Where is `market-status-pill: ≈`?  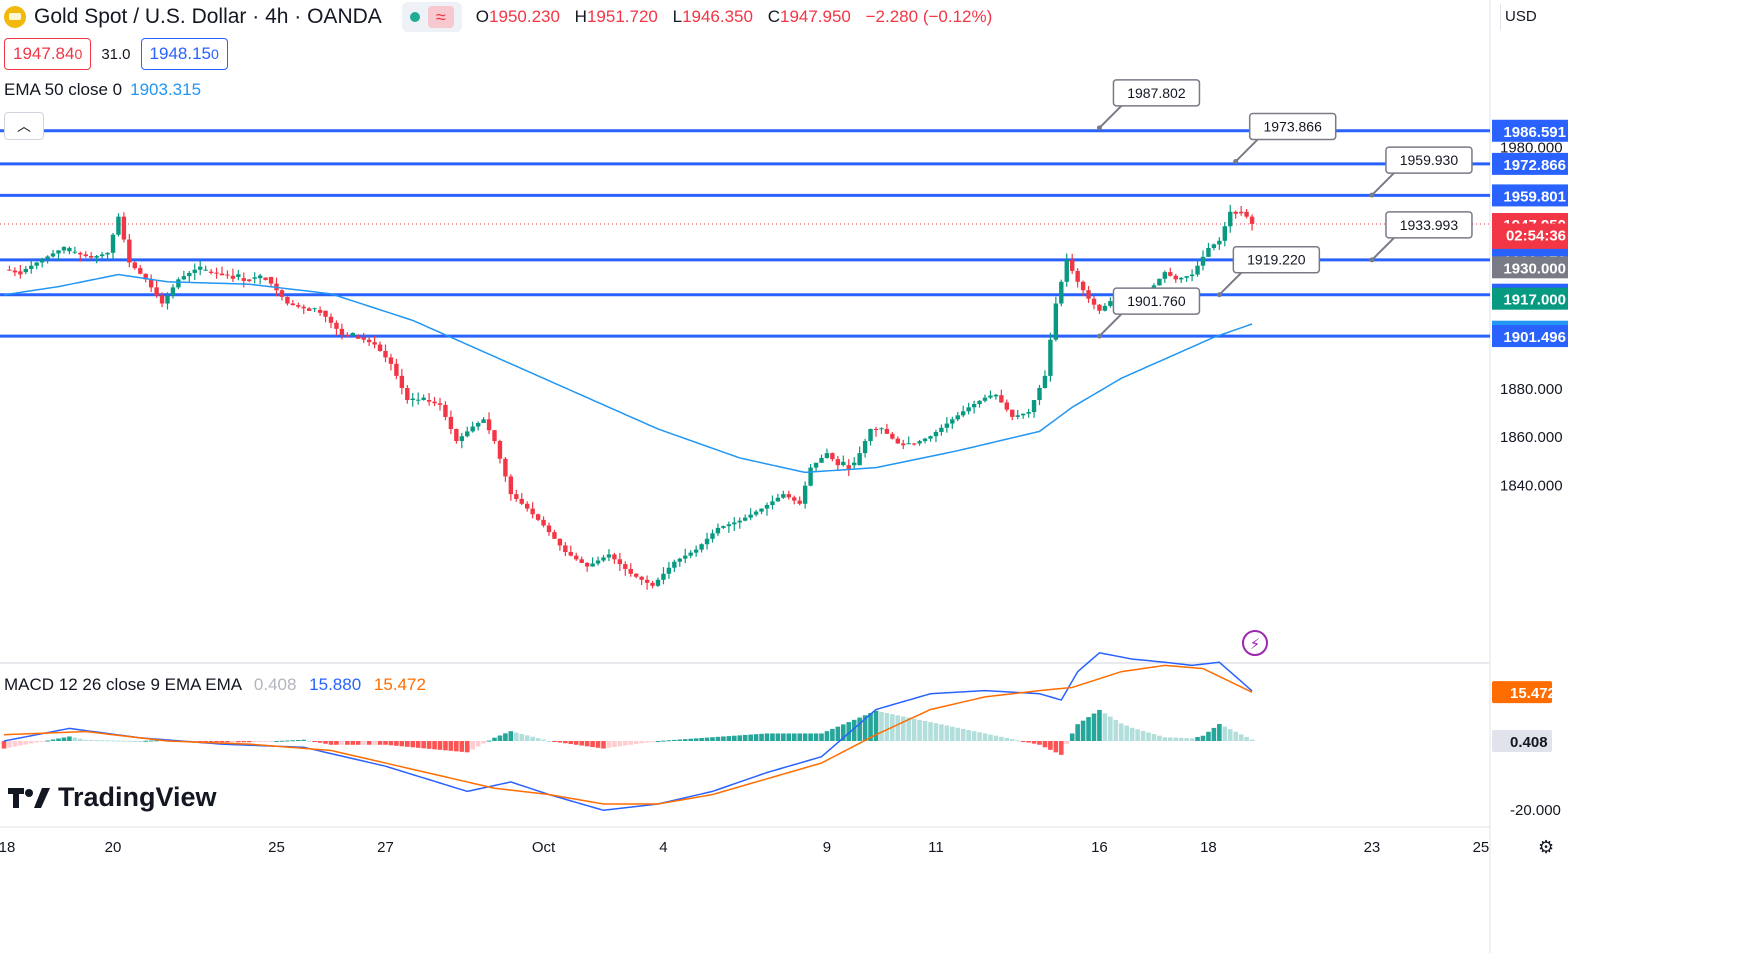 market-status-pill: ≈ is located at coordinates (431, 17).